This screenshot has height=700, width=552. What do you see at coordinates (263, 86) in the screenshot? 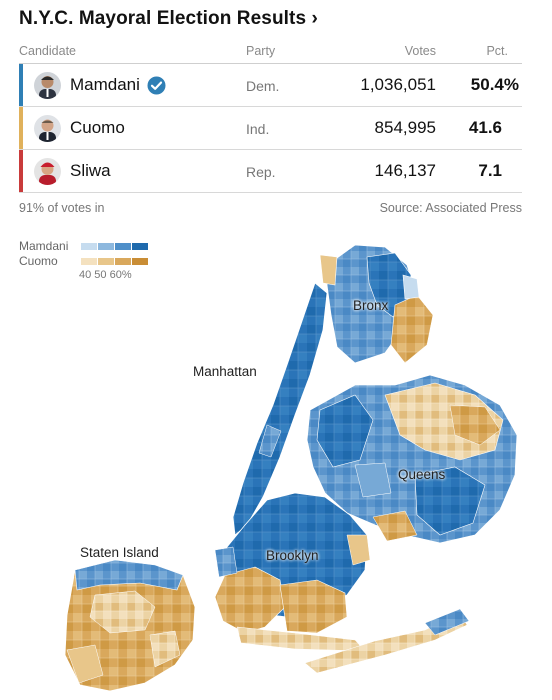
I see `candidate-party: Dem.` at bounding box center [263, 86].